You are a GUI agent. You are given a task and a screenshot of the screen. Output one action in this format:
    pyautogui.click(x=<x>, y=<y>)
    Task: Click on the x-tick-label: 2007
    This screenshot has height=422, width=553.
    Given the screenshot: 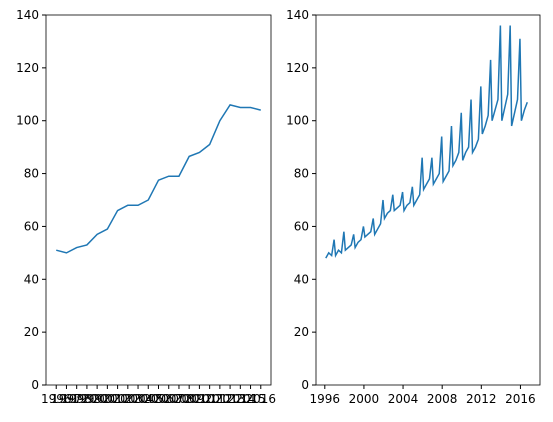 What is the action you would take?
    pyautogui.click(x=168, y=399)
    